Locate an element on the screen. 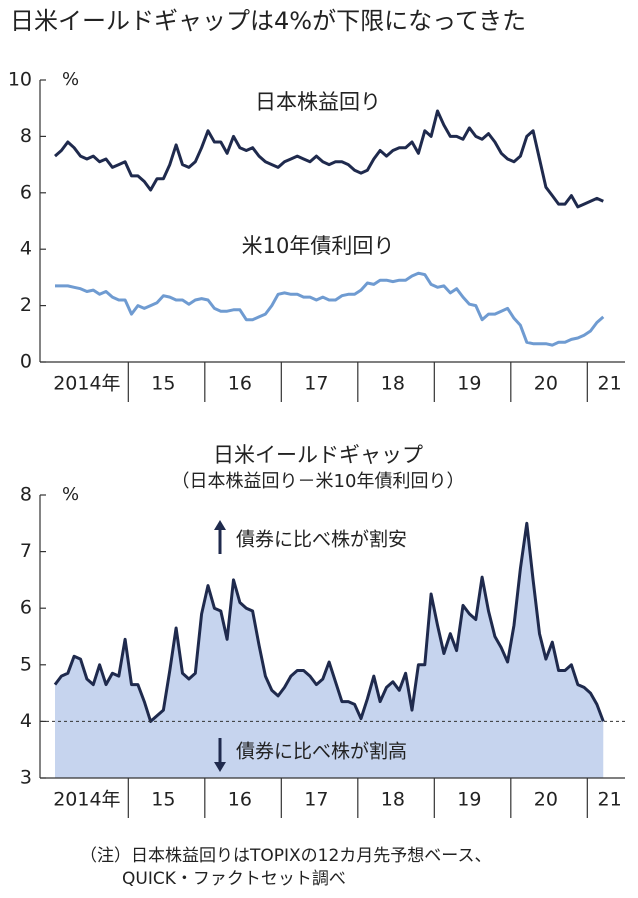 The image size is (638, 898). y-tick-label: 7 is located at coordinates (26, 551).